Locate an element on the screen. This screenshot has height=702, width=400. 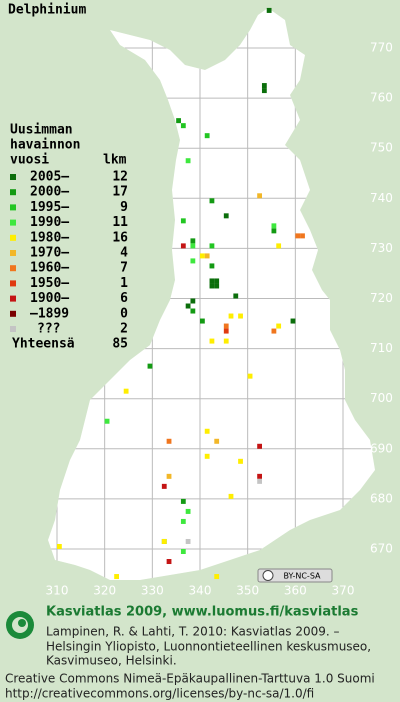
y-tick-label: 710 is located at coordinates (381, 348).